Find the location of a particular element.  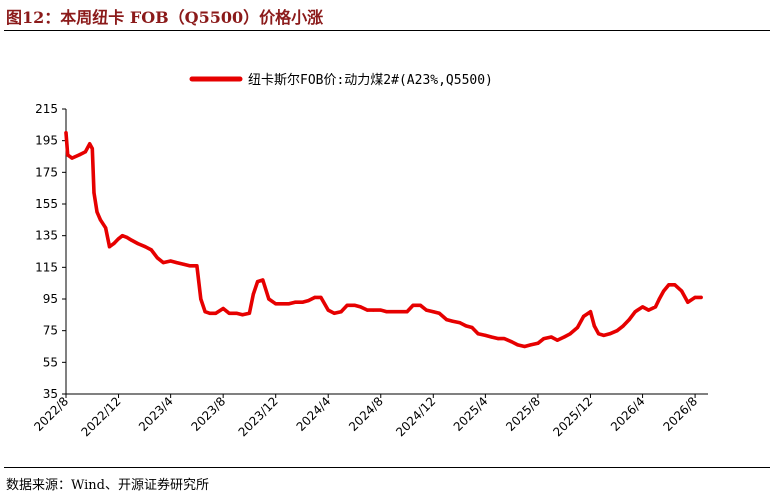

x-tick-label: 2022/12 is located at coordinates (100, 416).